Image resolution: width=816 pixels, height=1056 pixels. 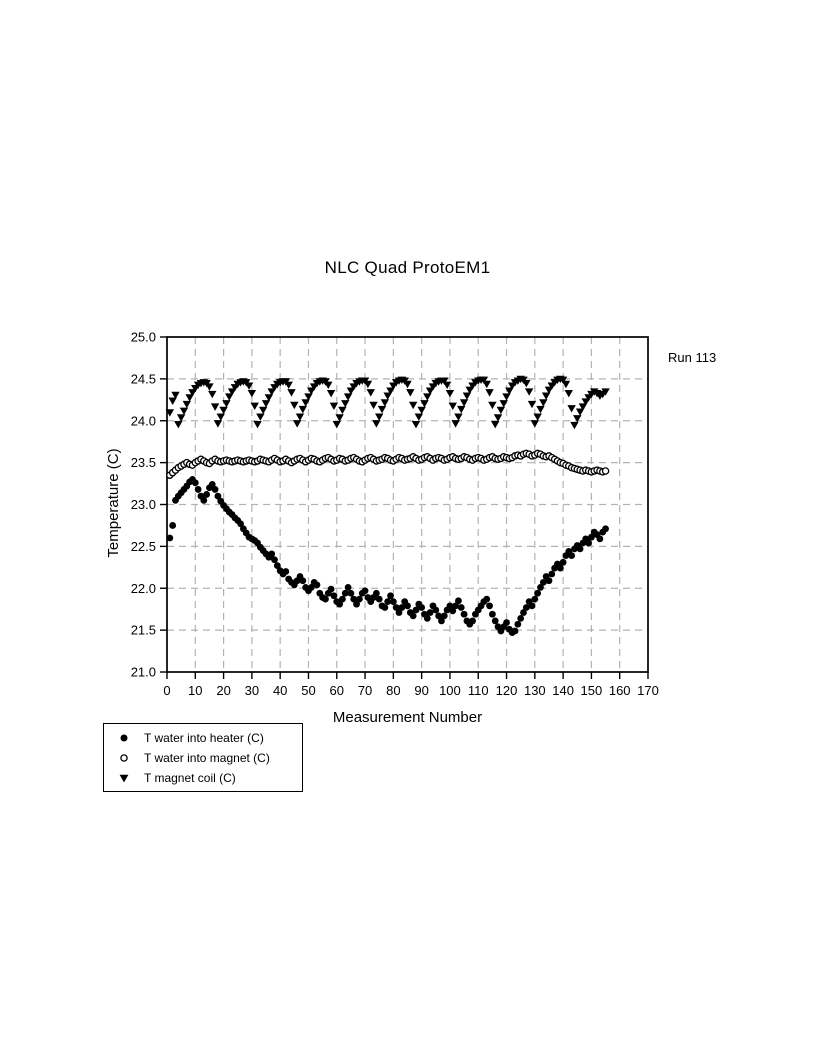 I want to click on svg-text: 24.5, so click(x=143, y=378).